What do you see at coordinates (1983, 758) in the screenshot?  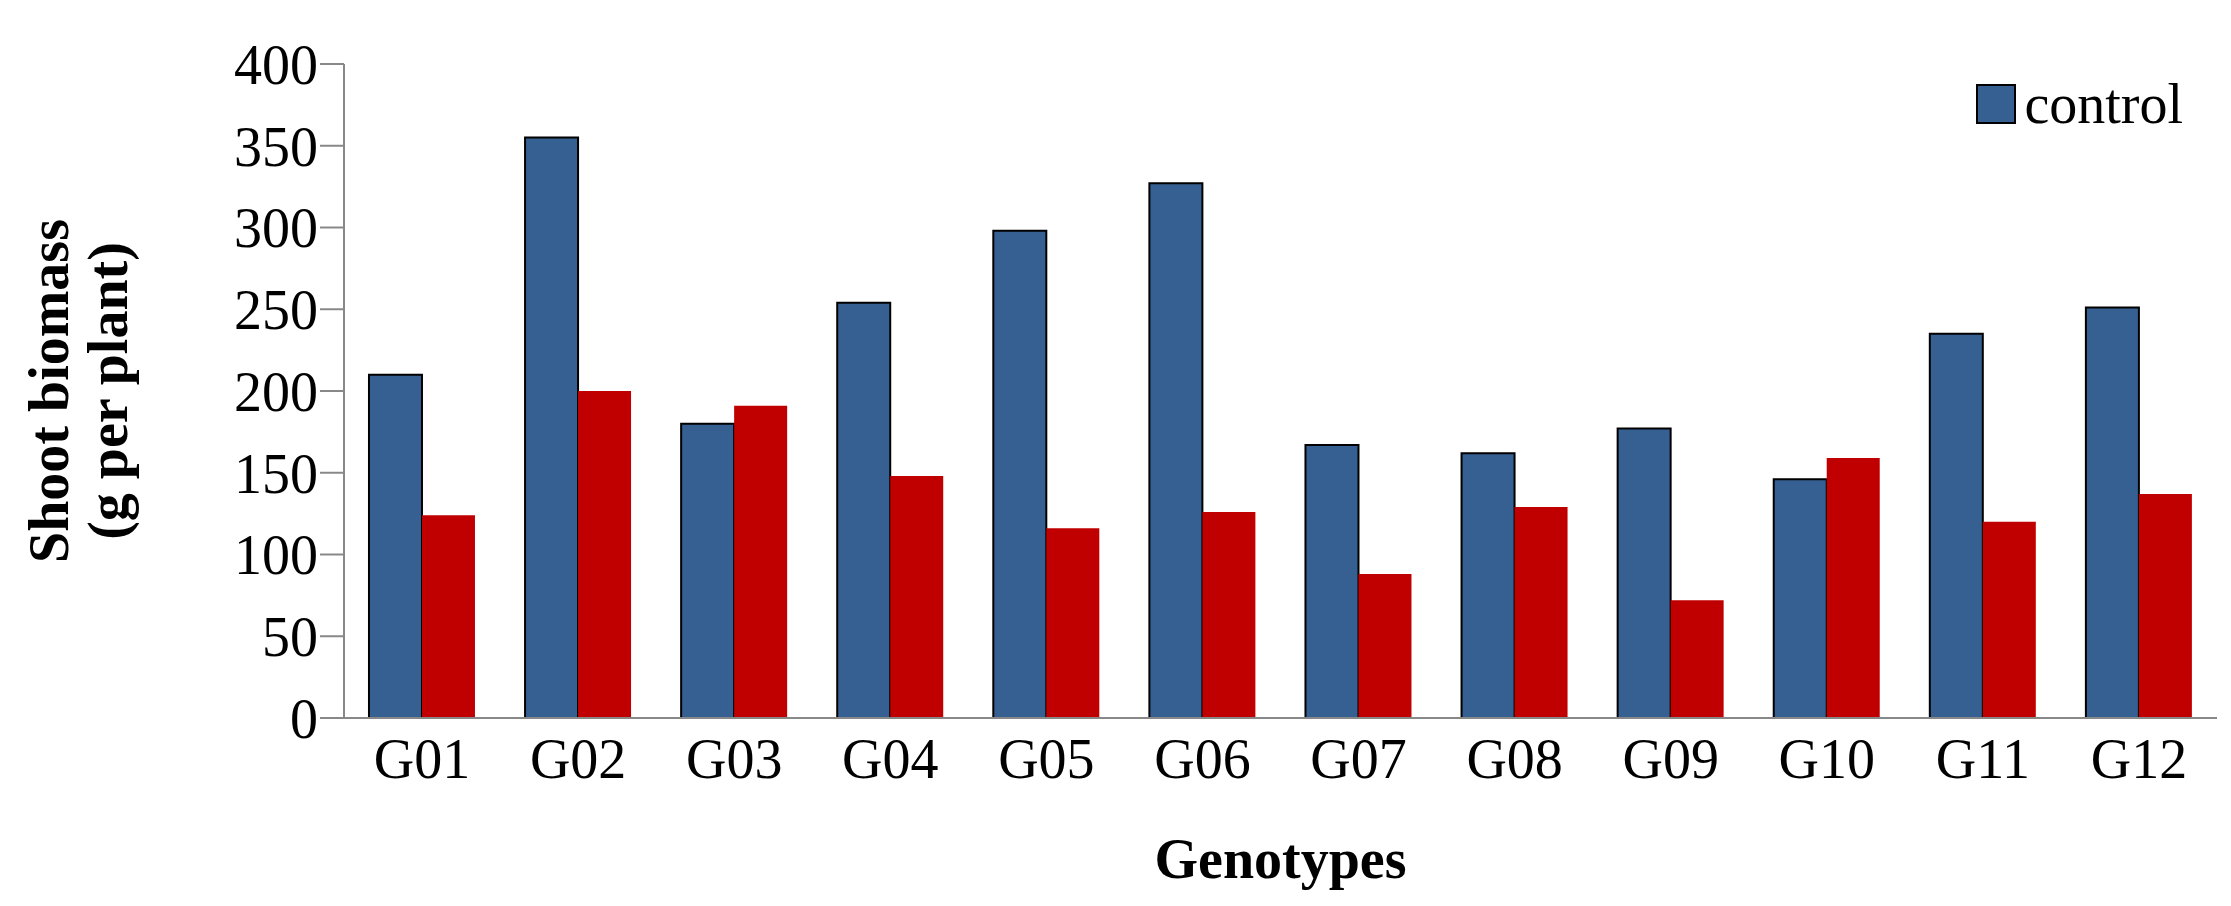 I see `x-tick-label: G11` at bounding box center [1983, 758].